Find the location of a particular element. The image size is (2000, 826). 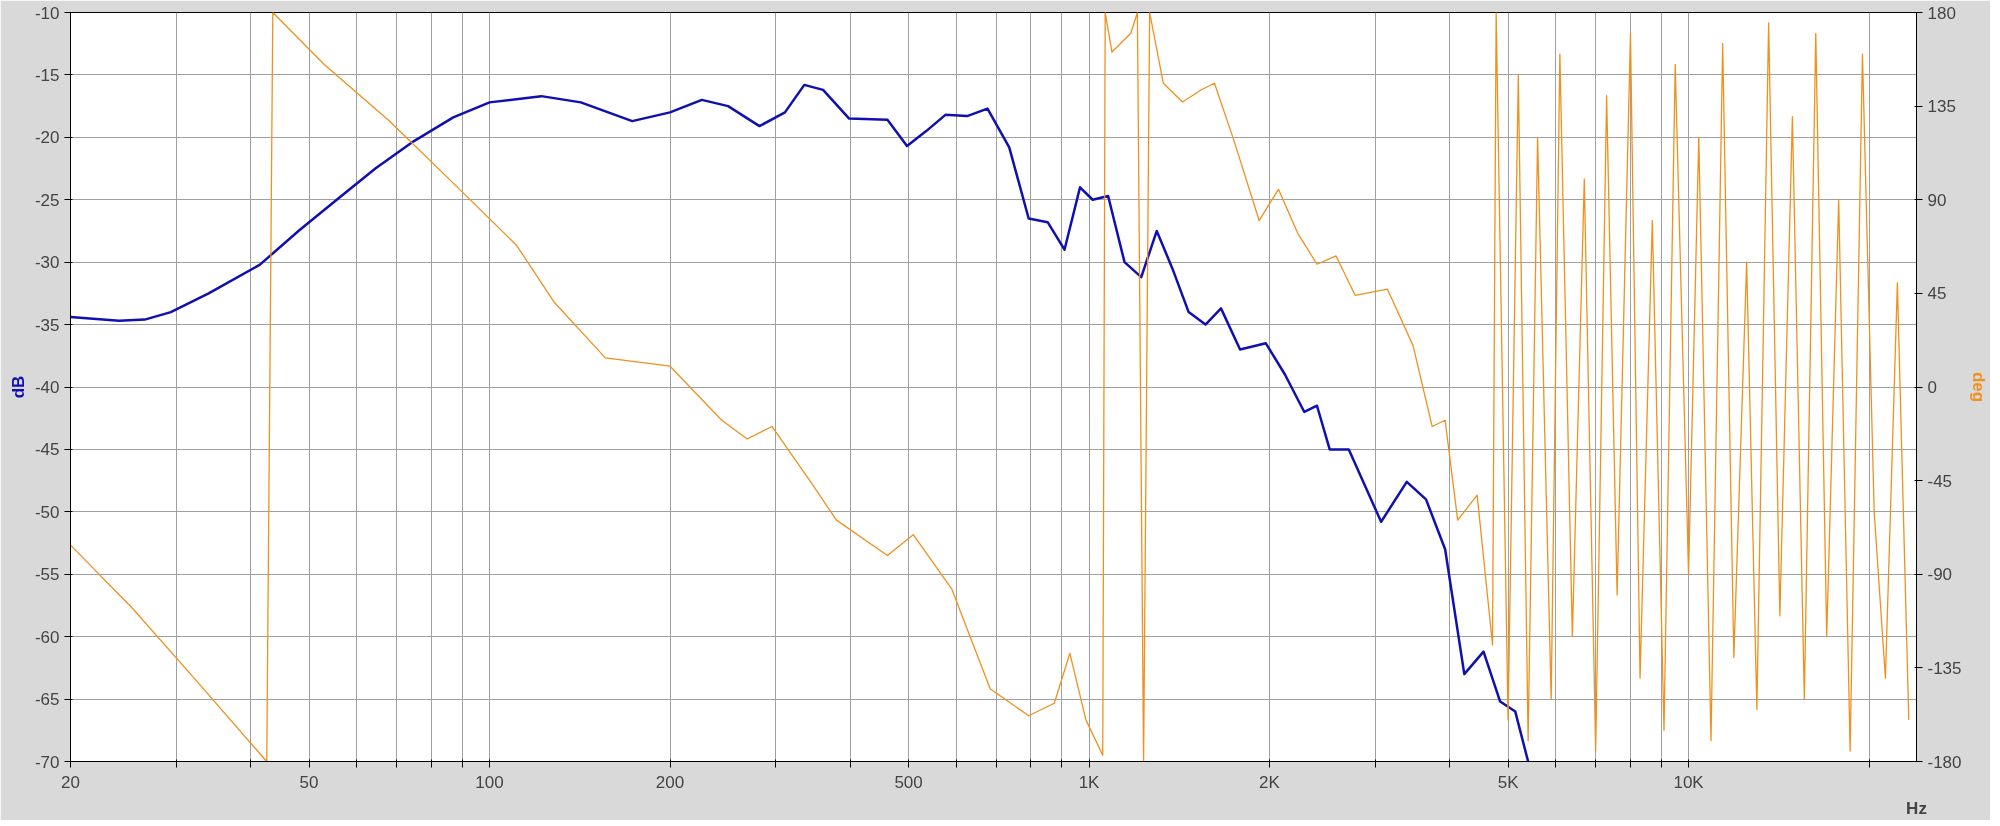

y2-tick-label: -180 is located at coordinates (1944, 762).